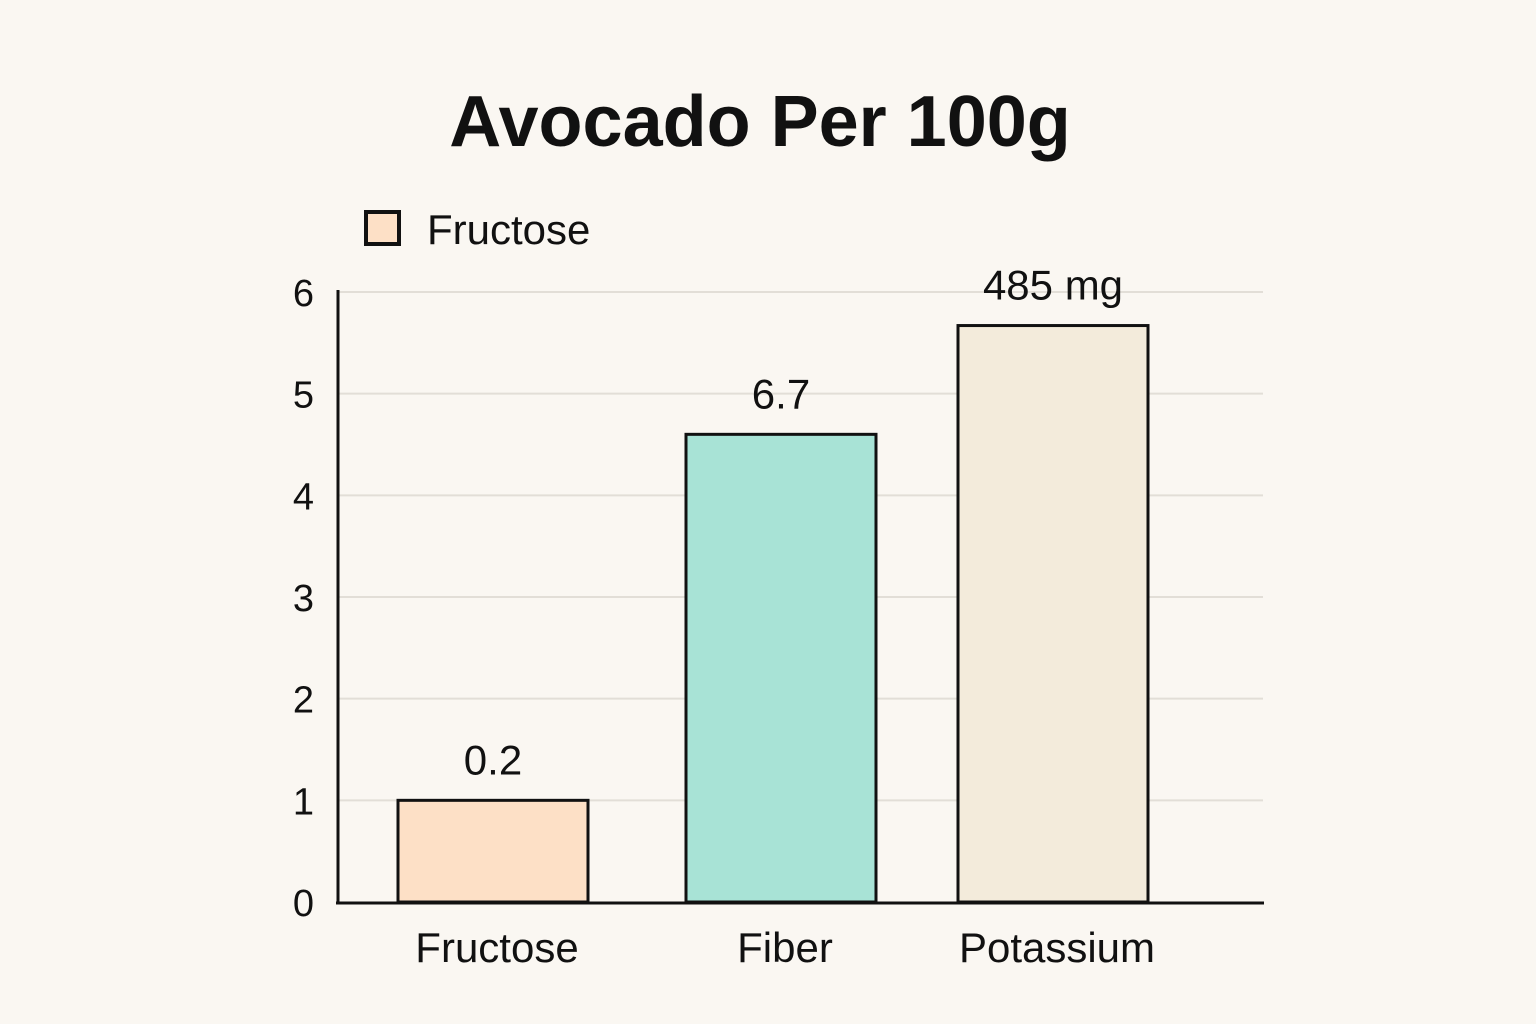 The height and width of the screenshot is (1024, 1536). What do you see at coordinates (493, 759) in the screenshot?
I see `data-label-fructose: 0.2` at bounding box center [493, 759].